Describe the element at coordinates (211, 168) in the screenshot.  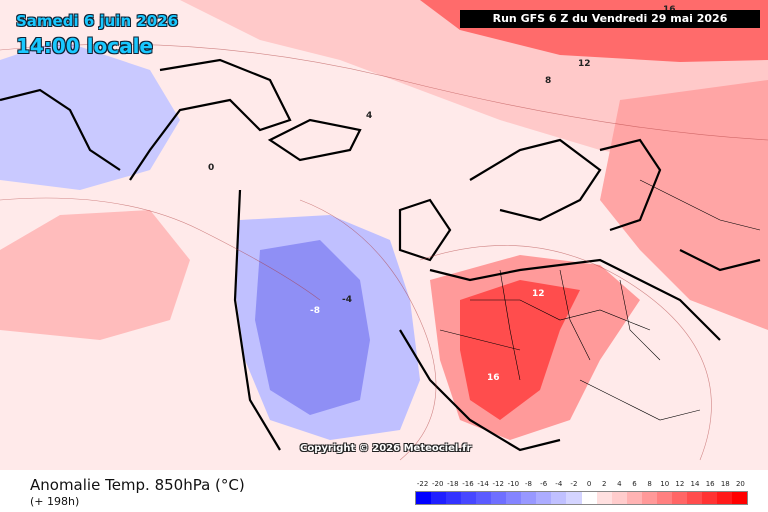
I see `label-0-west: 0` at that location.